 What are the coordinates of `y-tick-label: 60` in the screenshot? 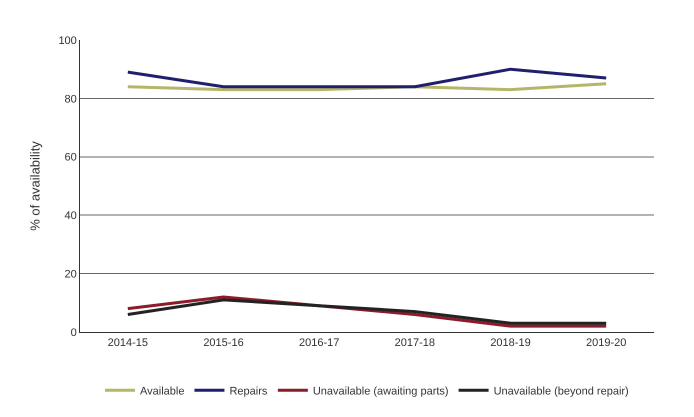 It's located at (70, 158).